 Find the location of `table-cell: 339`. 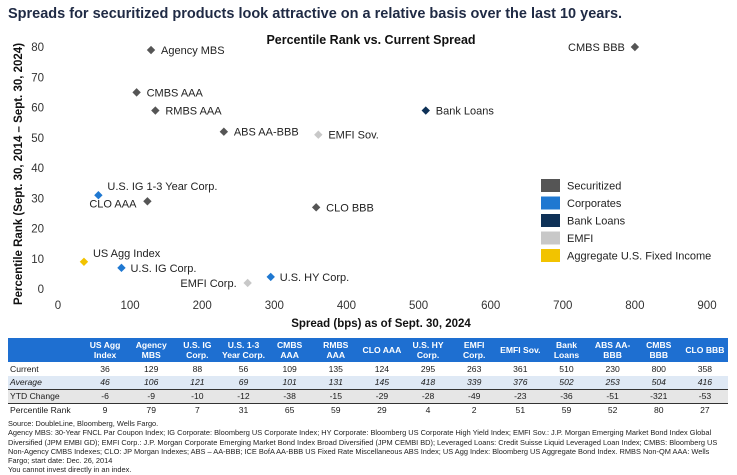

table-cell: 339 is located at coordinates (474, 383).